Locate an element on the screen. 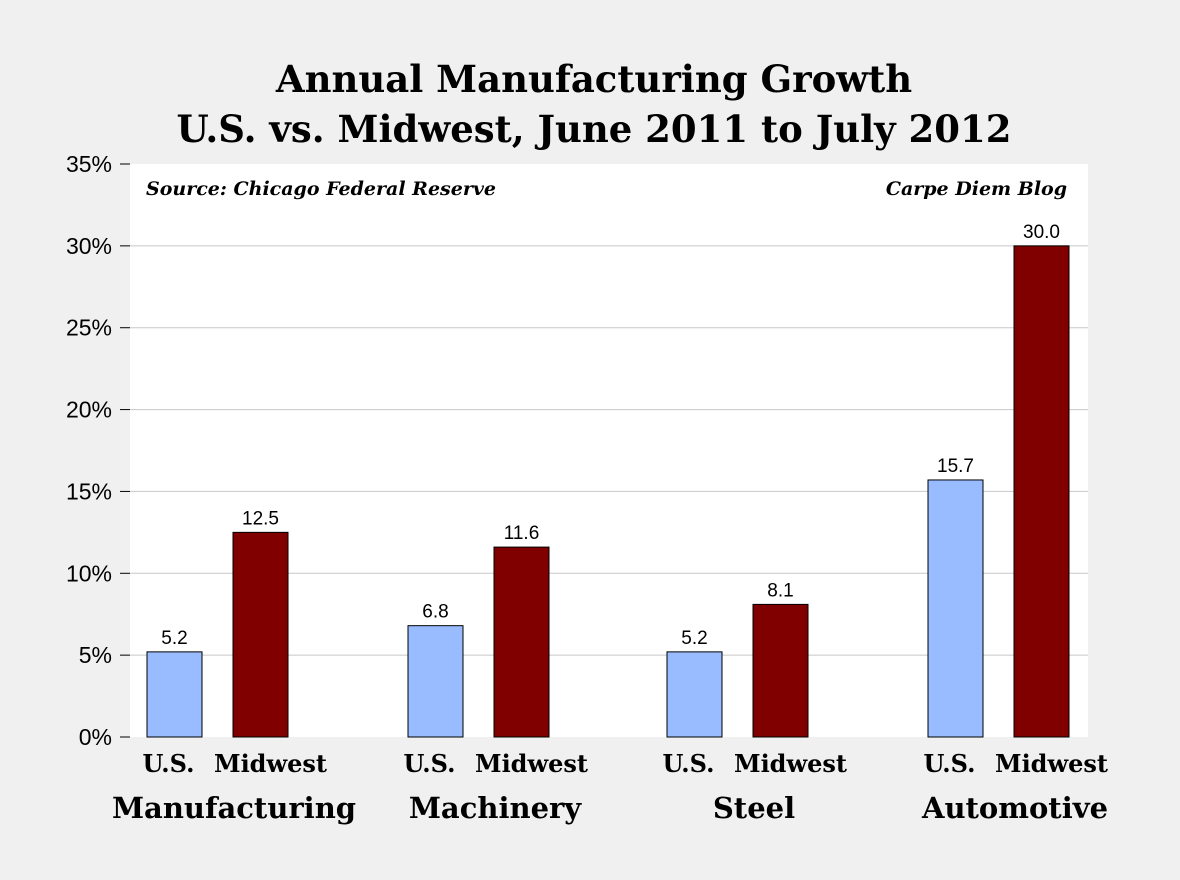 This screenshot has height=880, width=1180. data-label: 8.1 is located at coordinates (780, 590).